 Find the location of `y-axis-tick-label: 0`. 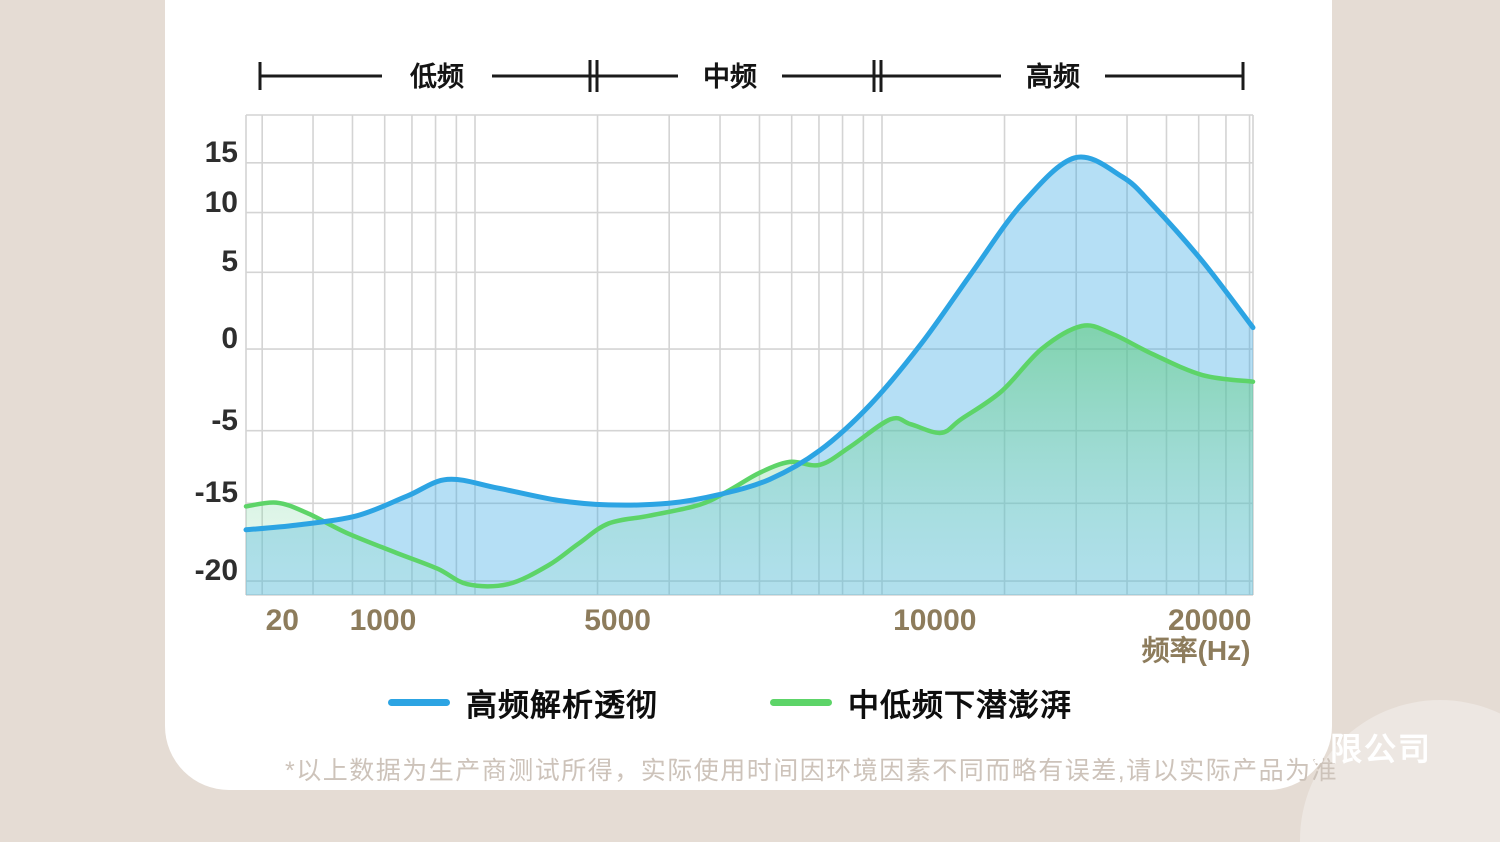

y-axis-tick-label: 0 is located at coordinates (229, 339).